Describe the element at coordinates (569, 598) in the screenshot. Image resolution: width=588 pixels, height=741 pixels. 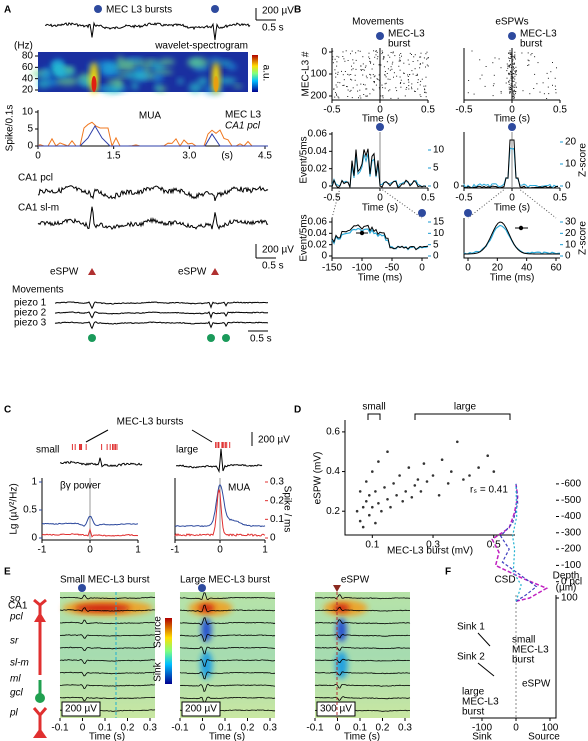
I see `y-tick-label: 100` at that location.